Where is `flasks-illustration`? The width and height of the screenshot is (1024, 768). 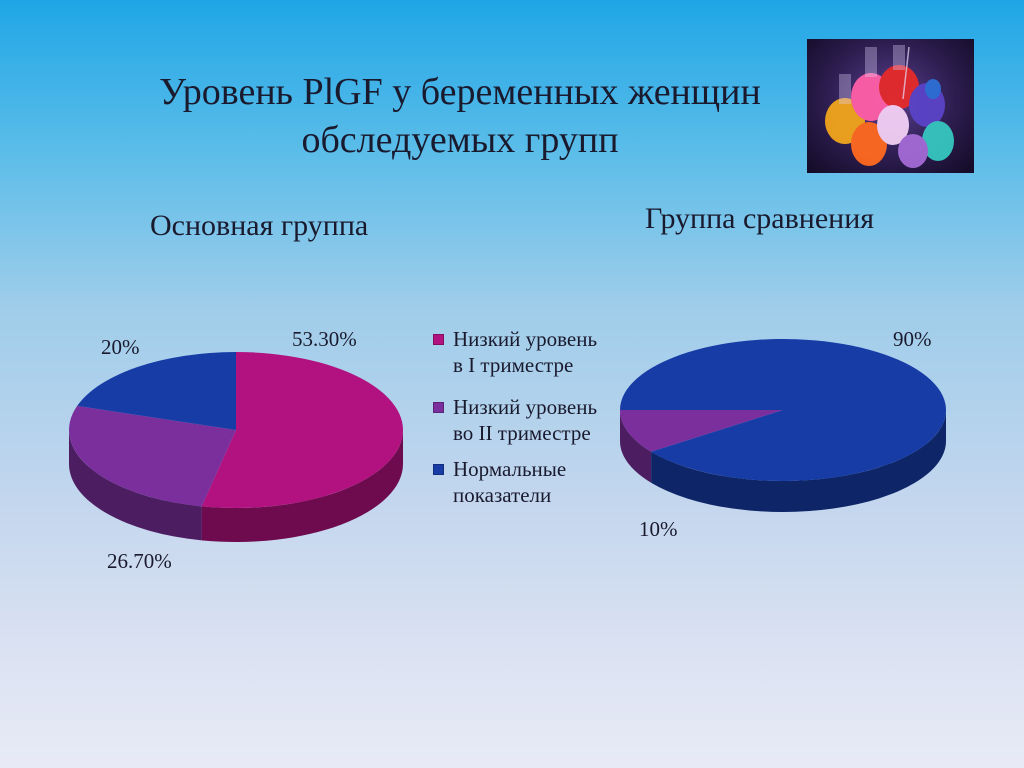
flasks-illustration is located at coordinates (889, 106).